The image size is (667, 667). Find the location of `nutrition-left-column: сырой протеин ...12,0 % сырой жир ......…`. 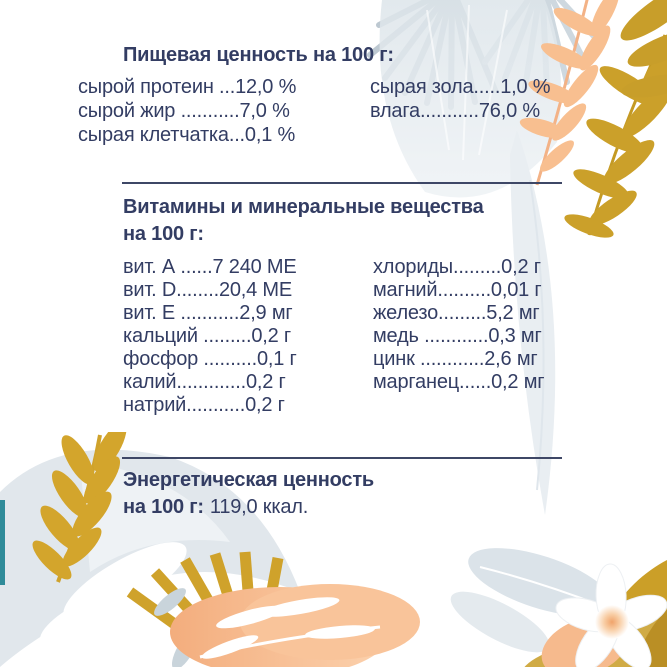

nutrition-left-column: сырой протеин ...12,0 % сырой жир ......… is located at coordinates (187, 111).